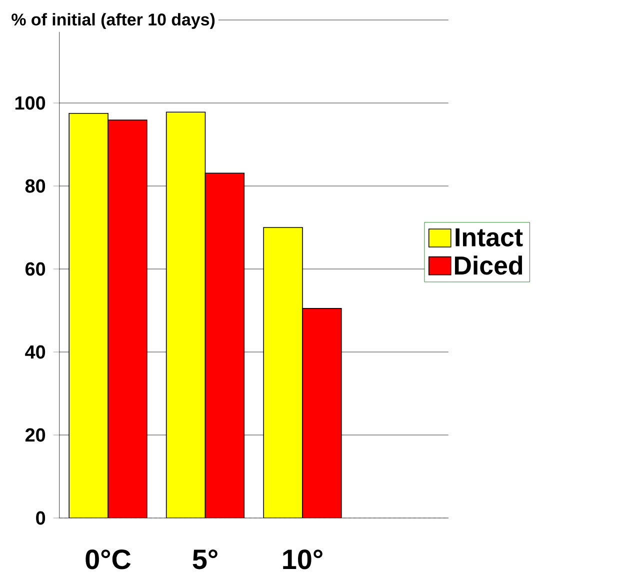 The image size is (625, 582). Describe the element at coordinates (35, 352) in the screenshot. I see `y-tick-label: 40` at that location.